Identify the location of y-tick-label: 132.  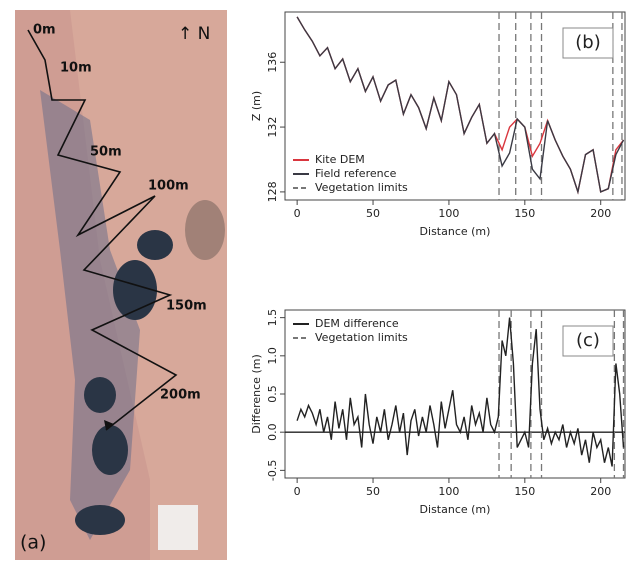
(272, 127).